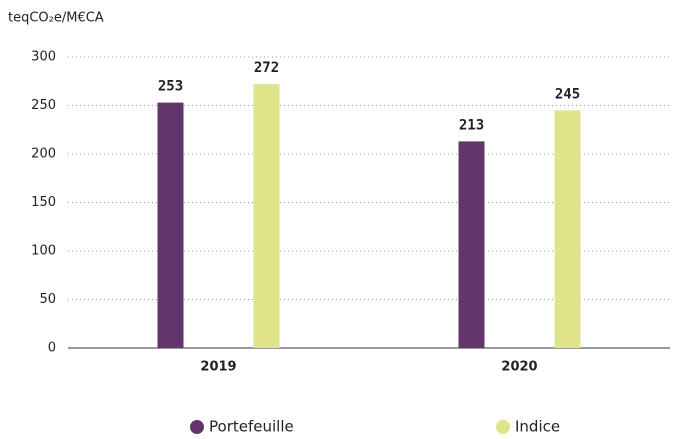  Describe the element at coordinates (43, 154) in the screenshot. I see `y-tick-label: 200` at that location.